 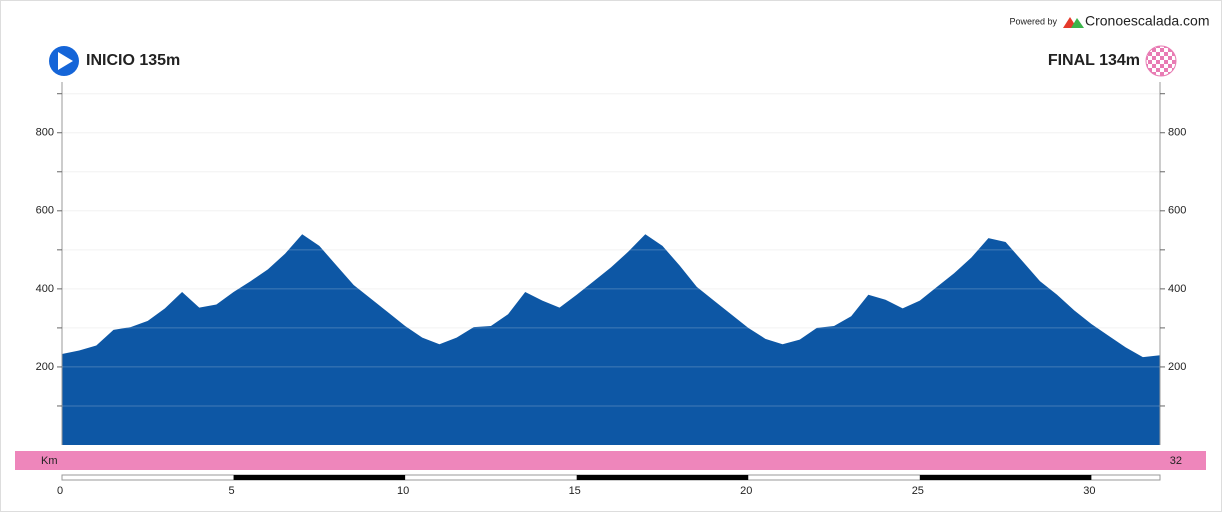 I want to click on start-icon, so click(x=64, y=61).